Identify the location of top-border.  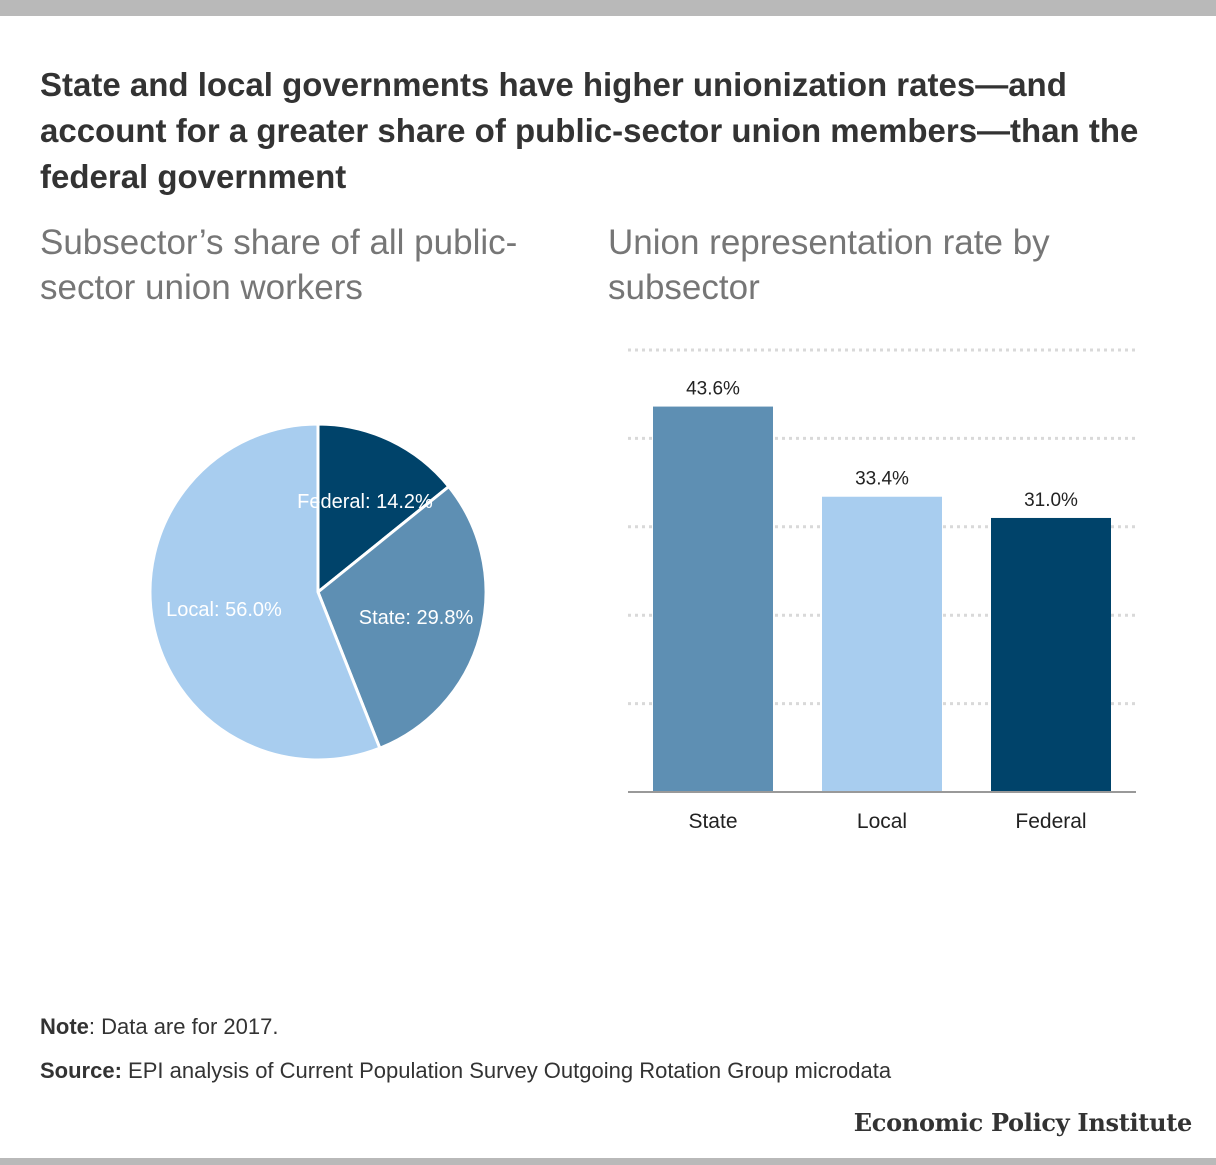
(608, 8).